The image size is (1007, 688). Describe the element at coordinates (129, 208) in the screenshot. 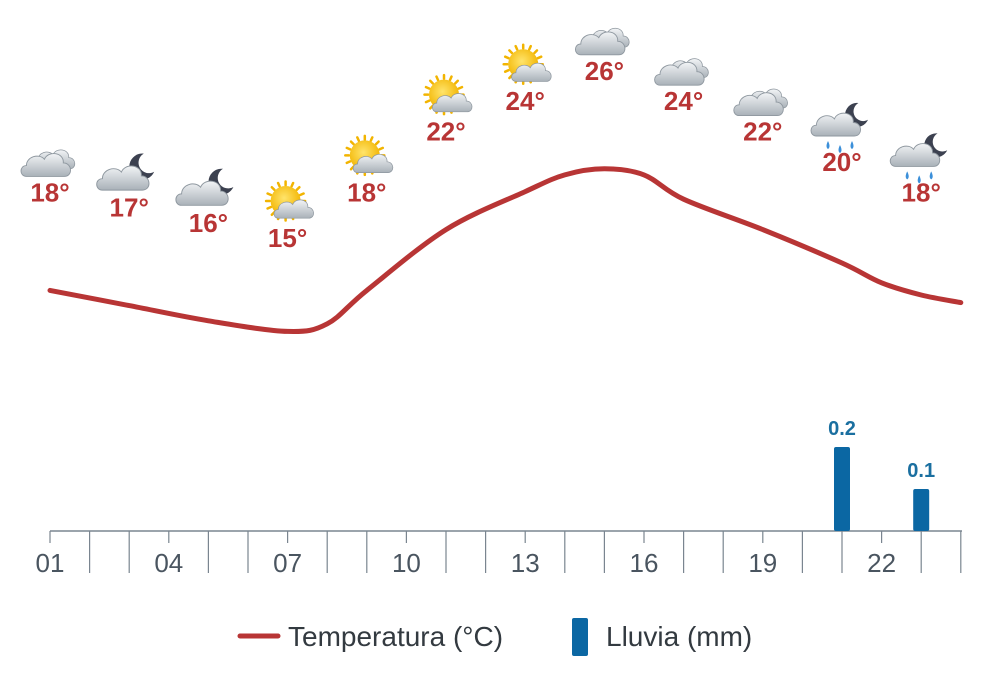

I see `temperature-label: 17°` at that location.